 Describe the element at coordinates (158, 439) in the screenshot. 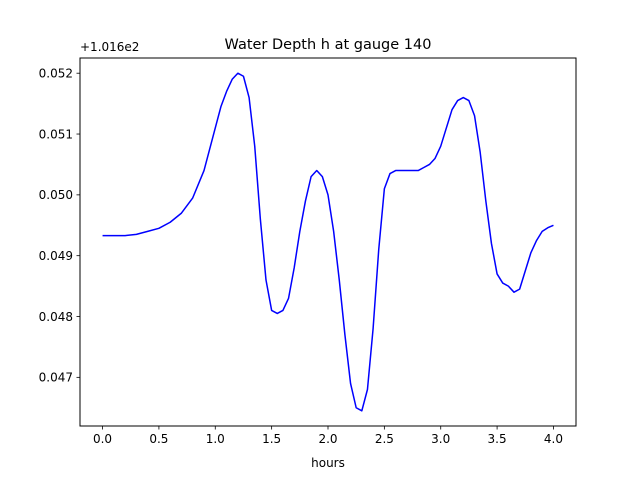

I see `x-tick-label-1: 0.5` at that location.